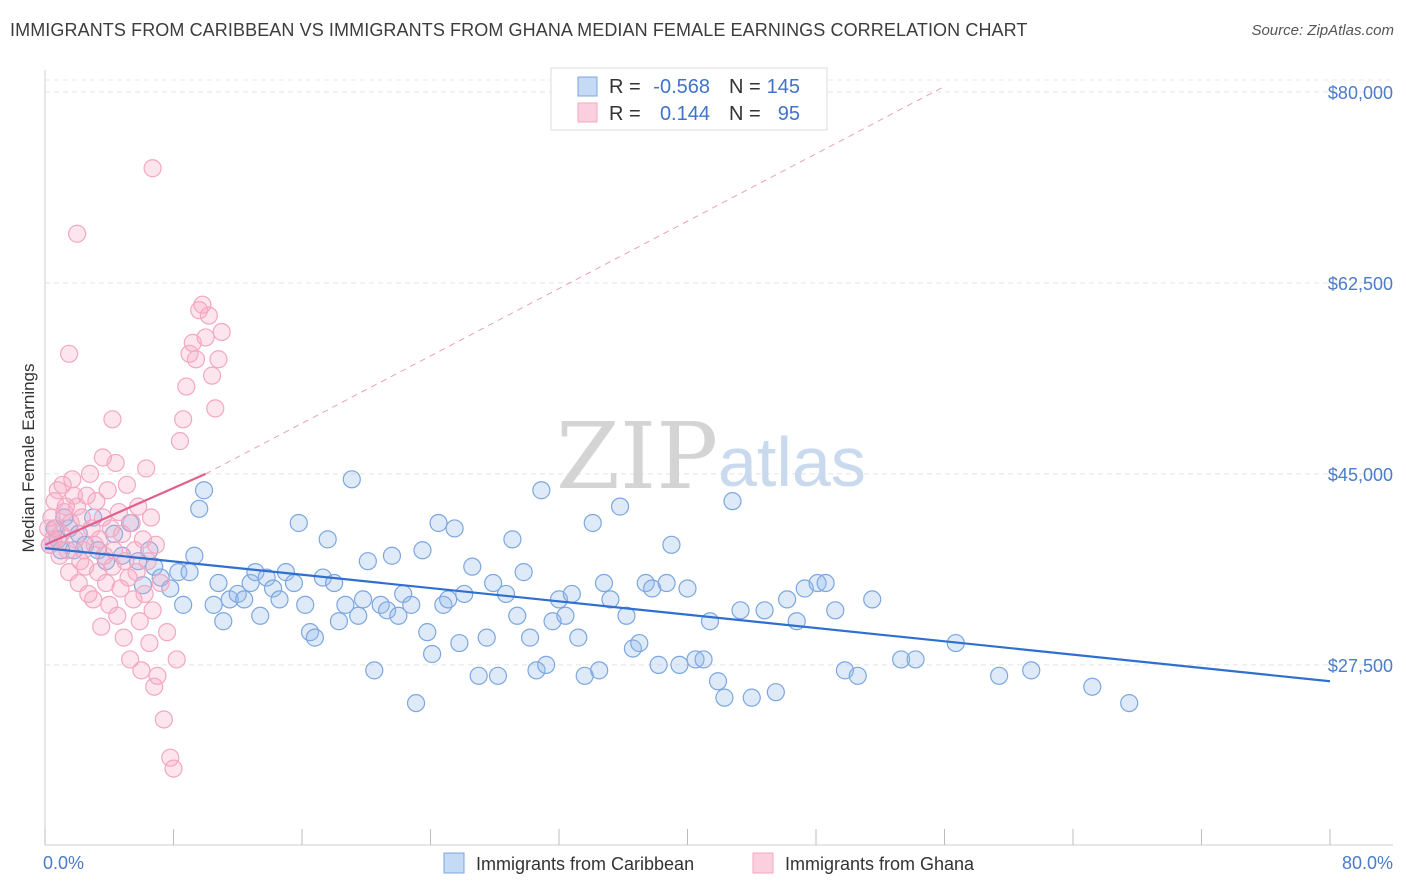 This screenshot has width=1406, height=892. Describe the element at coordinates (625, 114) in the screenshot. I see `legend-r-label-2: R =` at that location.